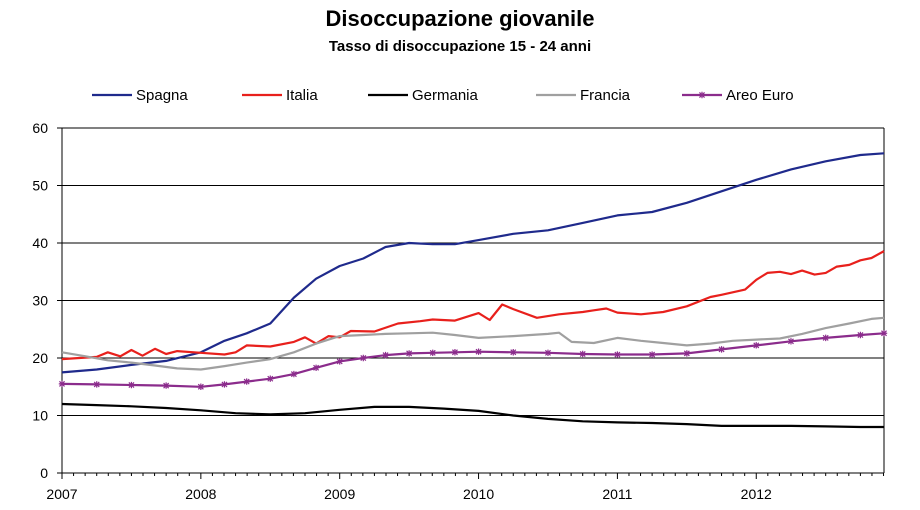 The width and height of the screenshot is (920, 510). What do you see at coordinates (61, 494) in the screenshot?
I see `x-tick-label: 2007` at bounding box center [61, 494].